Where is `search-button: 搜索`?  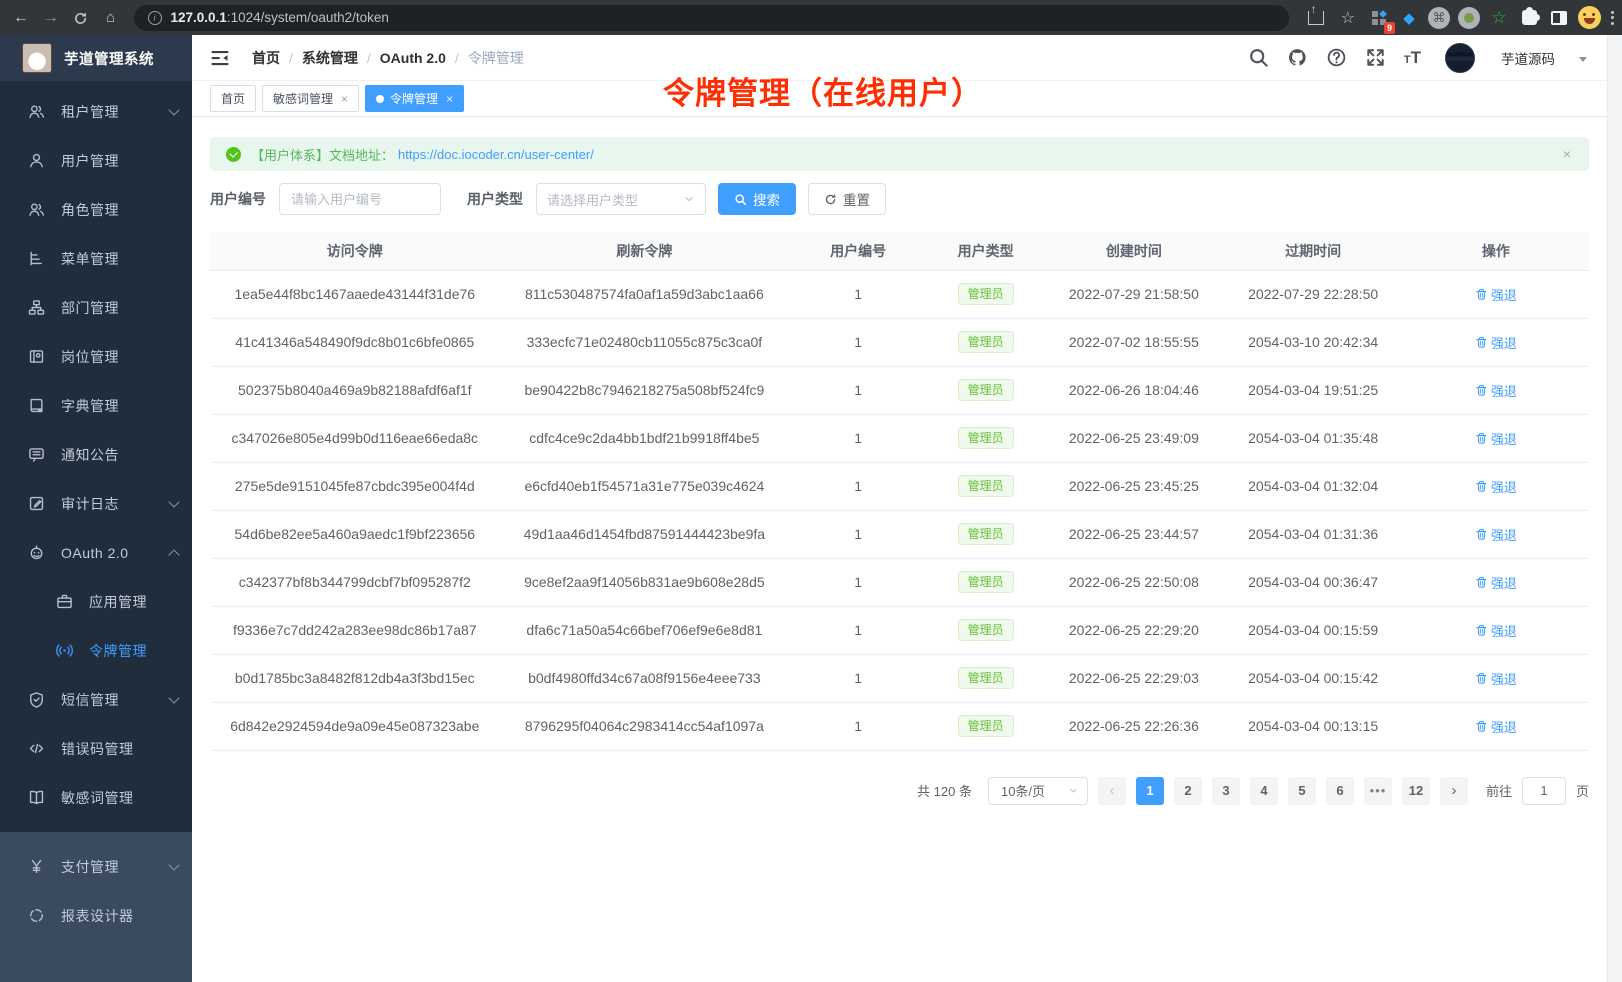
search-button: 搜索 is located at coordinates (757, 199).